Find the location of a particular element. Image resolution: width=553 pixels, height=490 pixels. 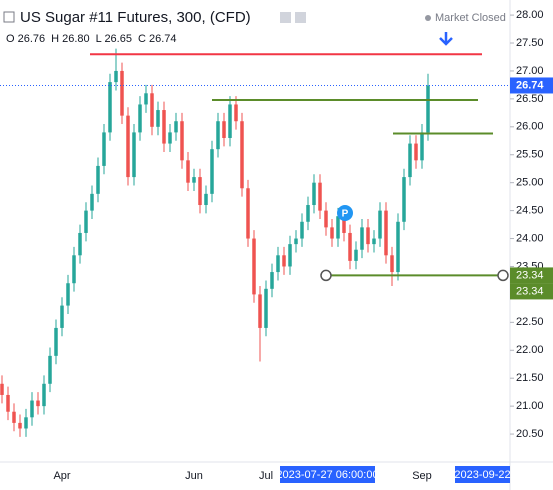

y-tick-label: 25.00 is located at coordinates (530, 183).